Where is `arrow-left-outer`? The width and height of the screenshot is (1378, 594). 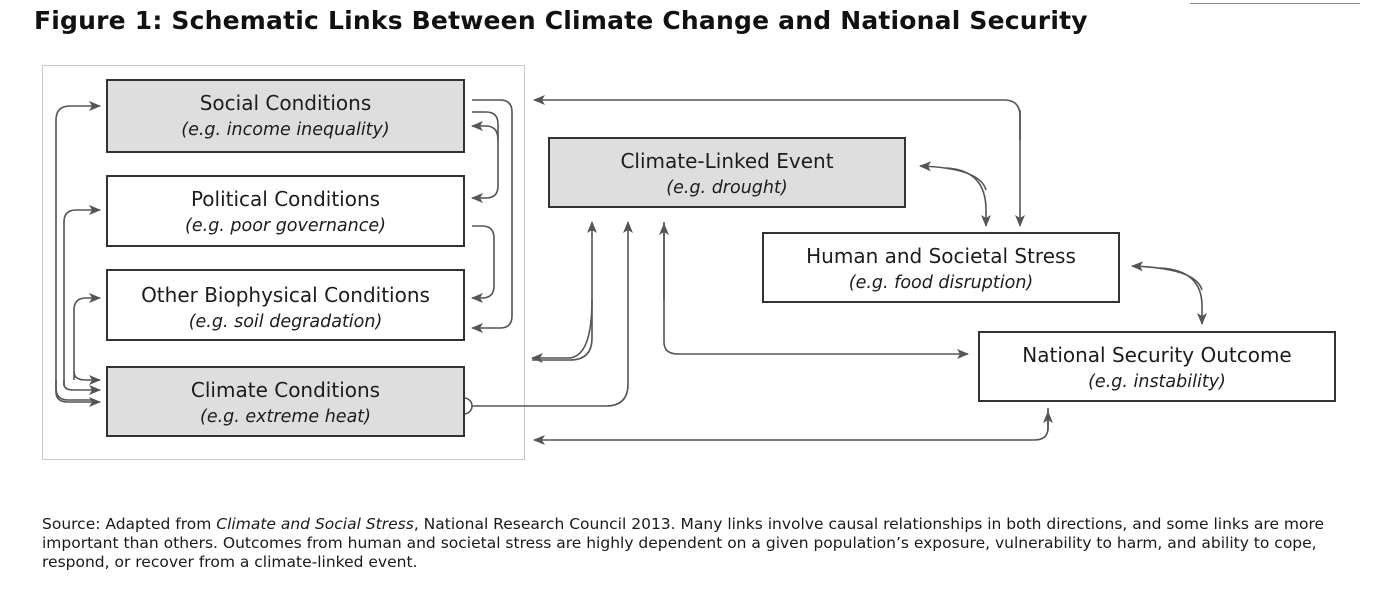
arrow-left-outer is located at coordinates (78, 251).